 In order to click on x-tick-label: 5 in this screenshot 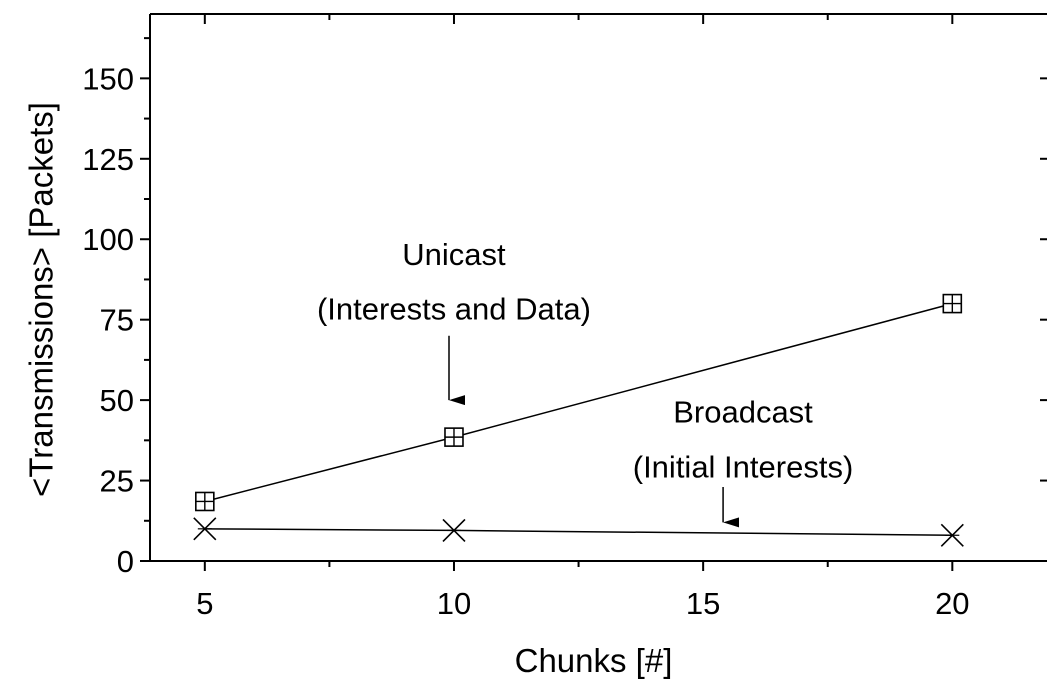, I will do `click(204, 603)`.